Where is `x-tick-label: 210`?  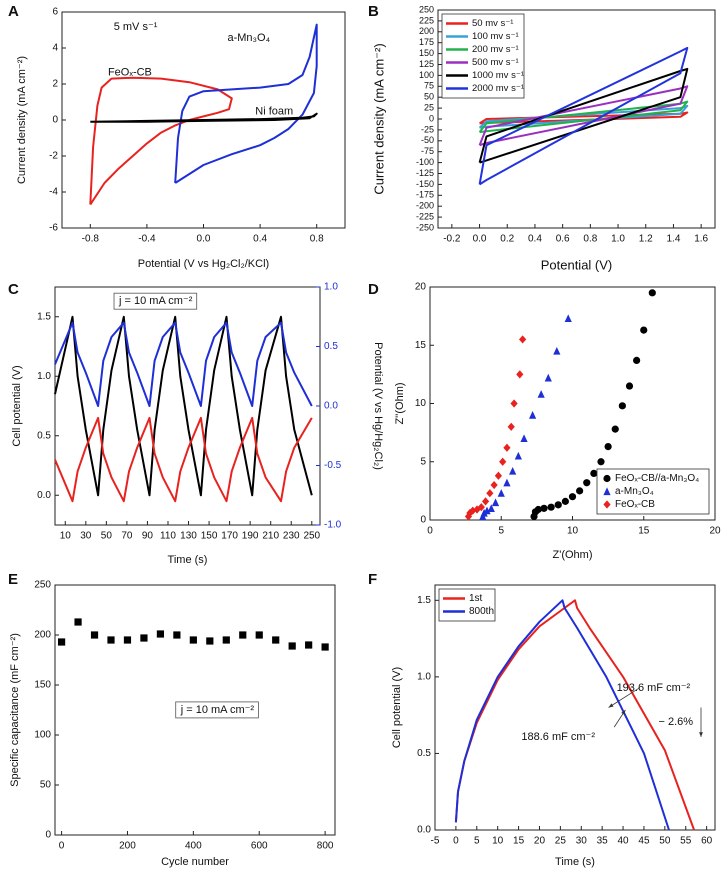
x-tick-label: 210 is located at coordinates (270, 536).